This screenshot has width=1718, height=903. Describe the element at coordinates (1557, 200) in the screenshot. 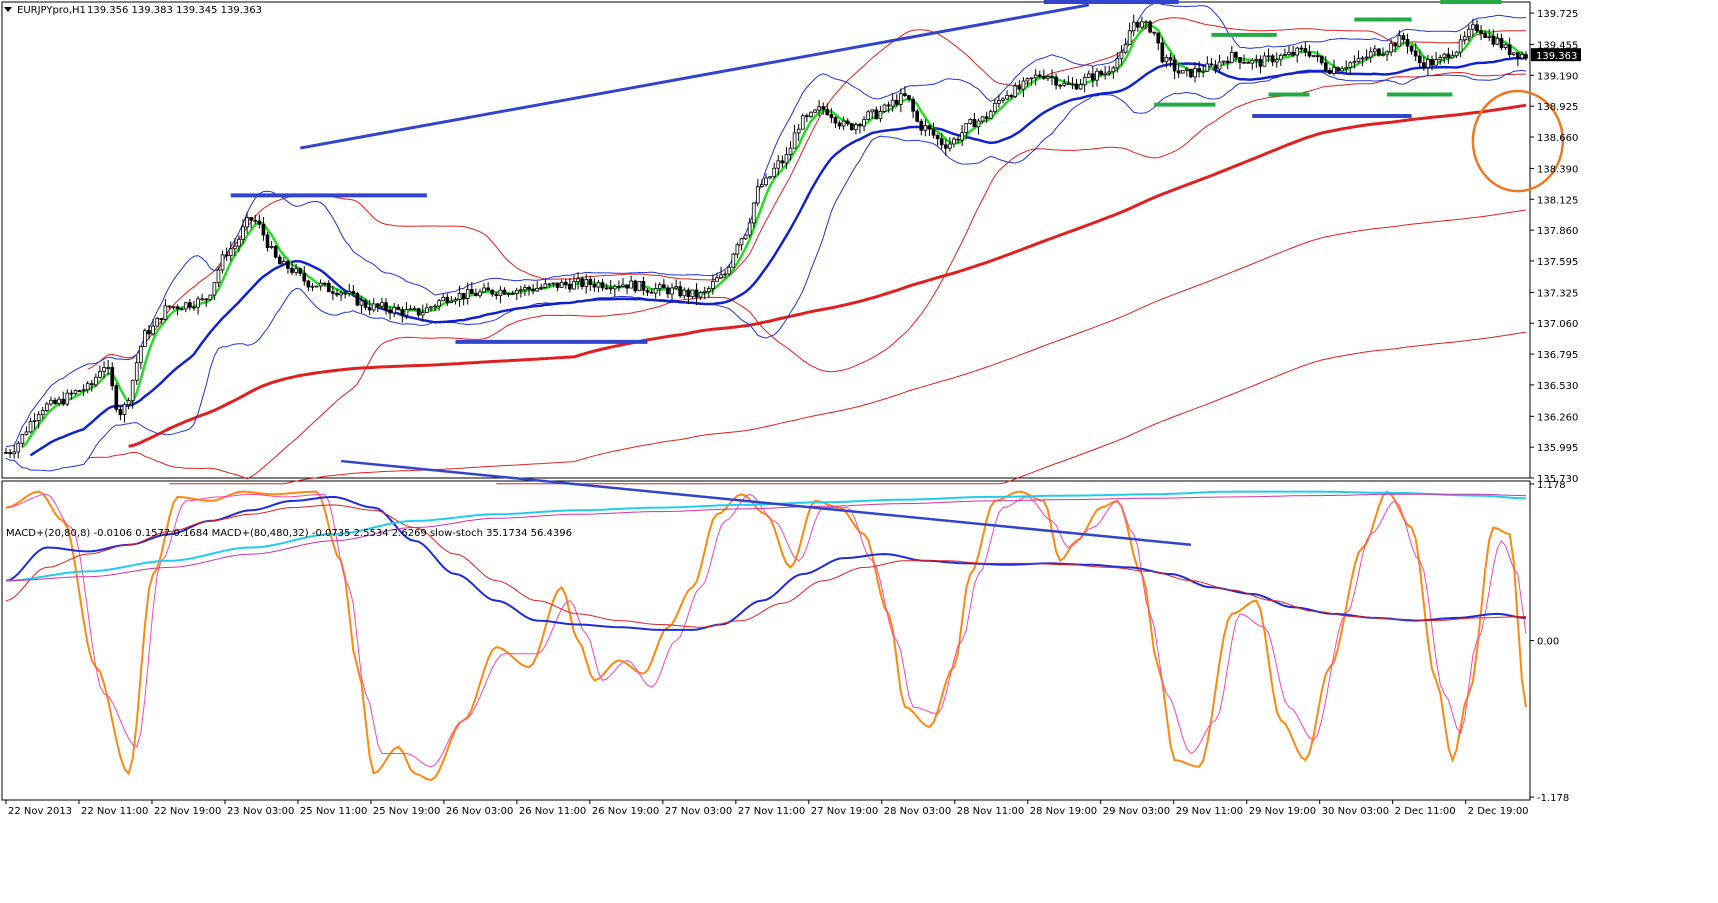

I see `price-tick-label: 138.125` at that location.